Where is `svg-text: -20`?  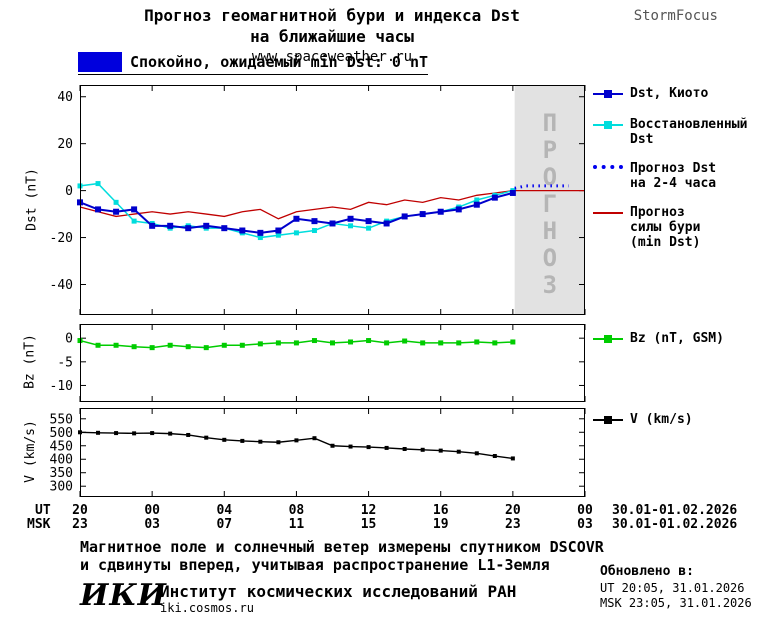
svg-text: -20 is located at coordinates (61, 238).